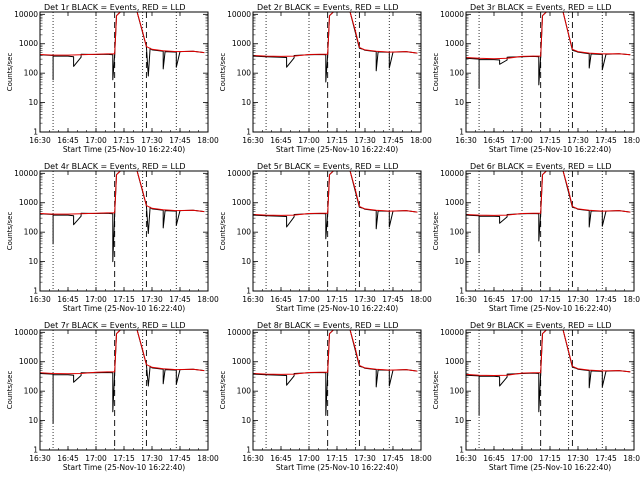 This screenshot has height=480, width=640. I want to click on chart-title: Det 8r BLACK = Events, RED = LLD, so click(328, 325).